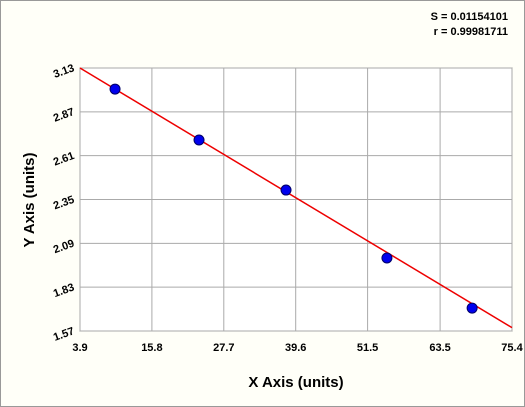  I want to click on x-tick-label: 39.6, so click(295, 348).